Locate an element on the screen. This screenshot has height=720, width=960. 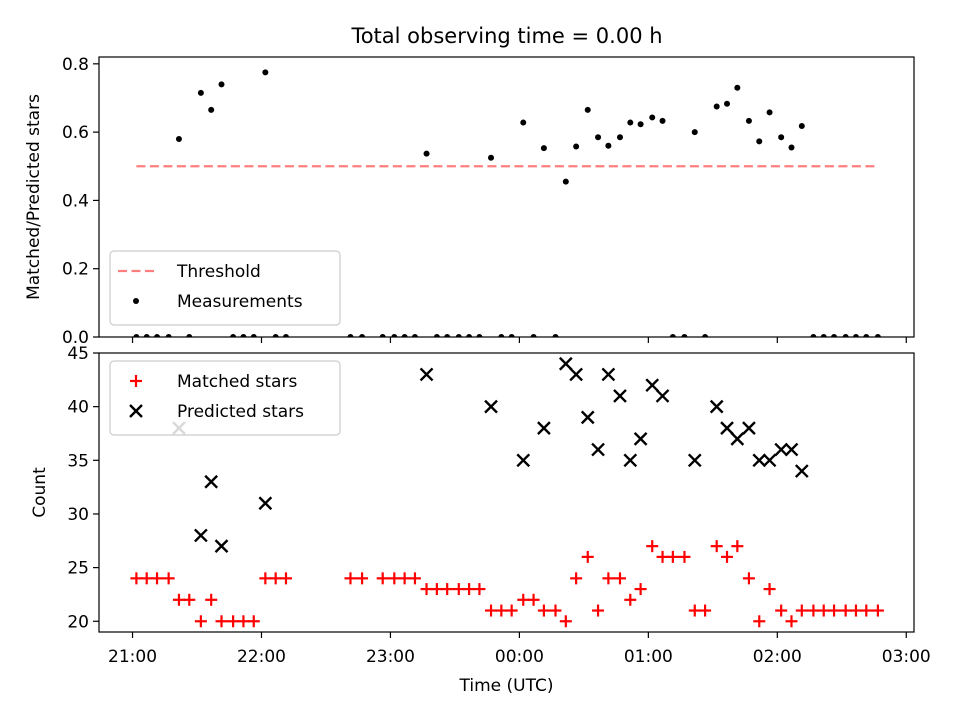
x-axis-label: Time (UTC) is located at coordinates (506, 686).